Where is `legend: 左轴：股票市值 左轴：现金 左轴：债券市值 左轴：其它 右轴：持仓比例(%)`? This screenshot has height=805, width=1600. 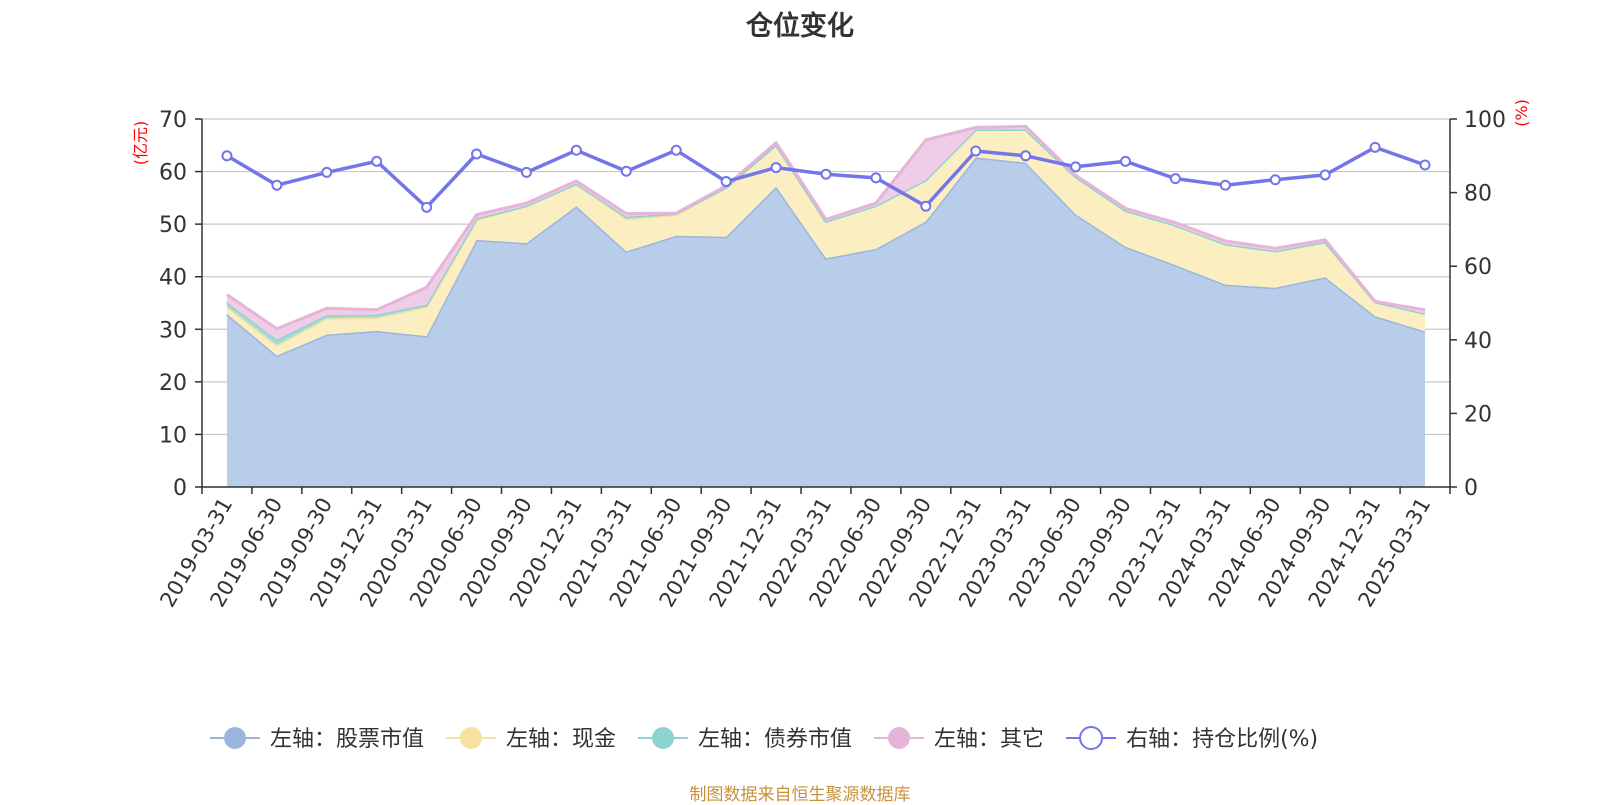 legend: 左轴：股票市值 左轴：现金 左轴：债券市值 左轴：其它 右轴：持仓比例(%) is located at coordinates (764, 739).